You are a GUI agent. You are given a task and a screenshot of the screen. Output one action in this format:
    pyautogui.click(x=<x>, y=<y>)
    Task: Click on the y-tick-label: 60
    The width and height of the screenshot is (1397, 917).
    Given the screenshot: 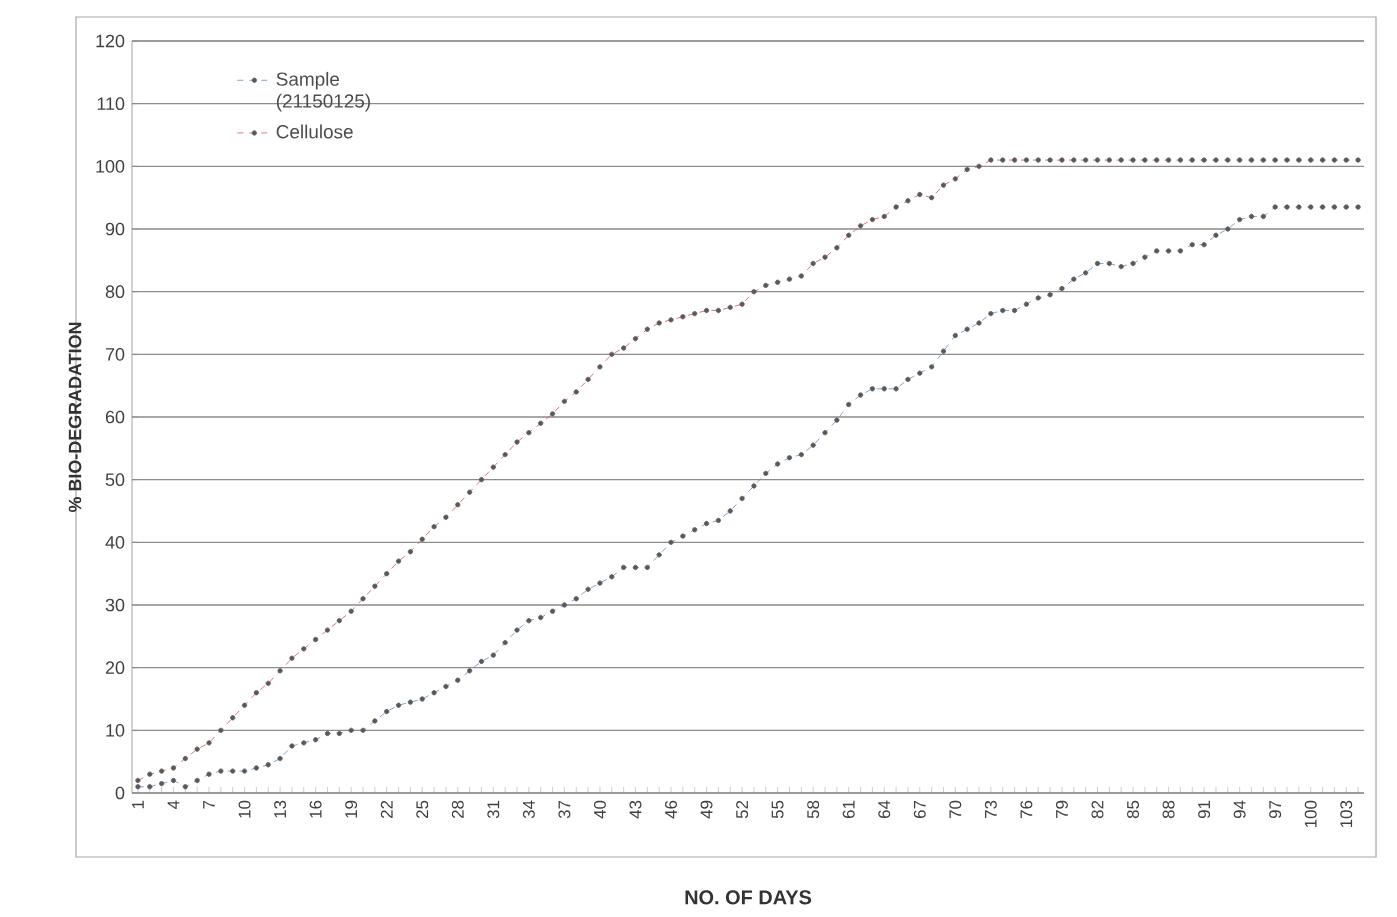 What is the action you would take?
    pyautogui.click(x=115, y=417)
    